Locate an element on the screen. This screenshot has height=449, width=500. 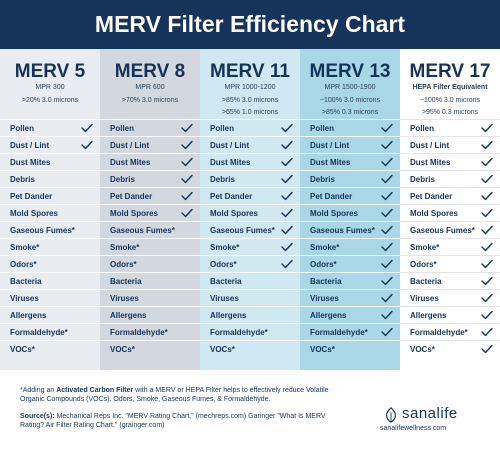
table-row: Mold Spores is located at coordinates (50, 212).